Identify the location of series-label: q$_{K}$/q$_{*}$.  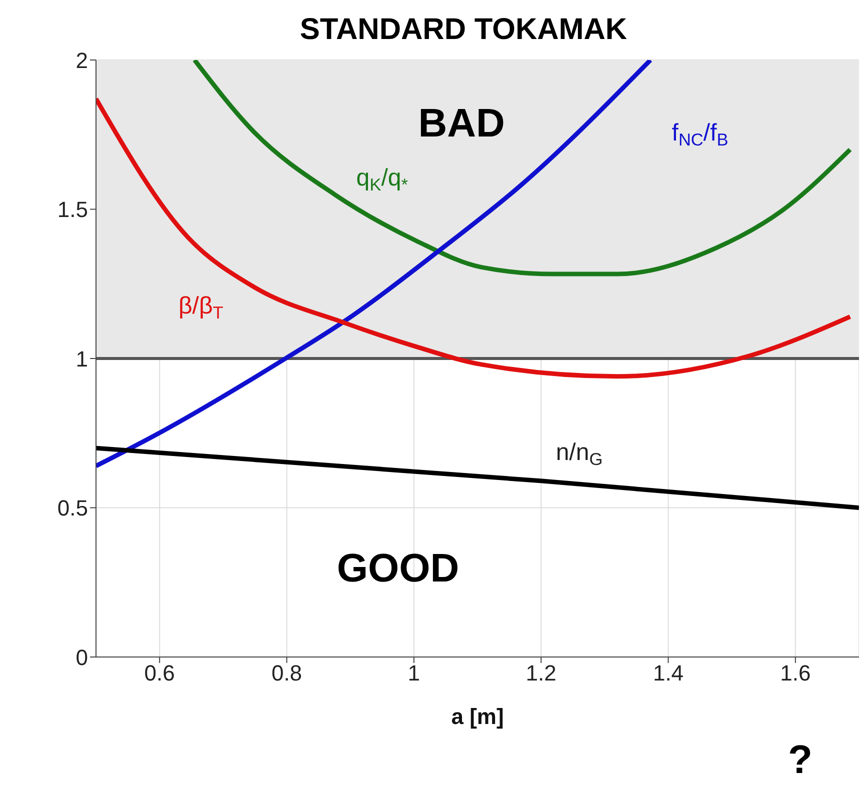
(382, 179).